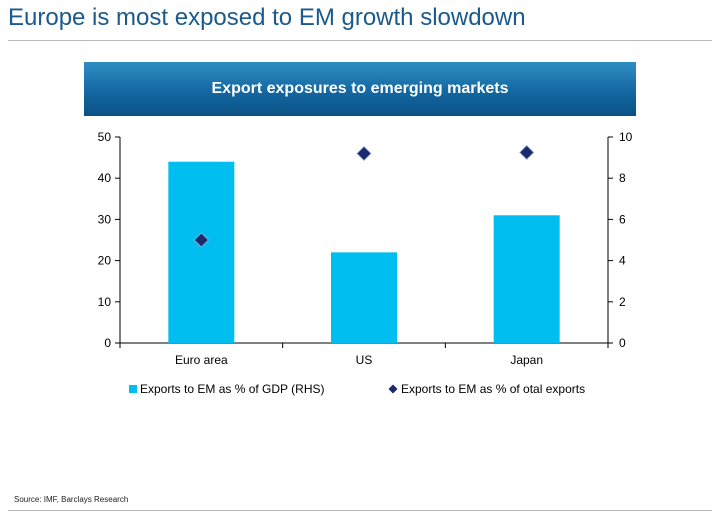  Describe the element at coordinates (622, 302) in the screenshot. I see `y-right-tick-label: 2` at that location.